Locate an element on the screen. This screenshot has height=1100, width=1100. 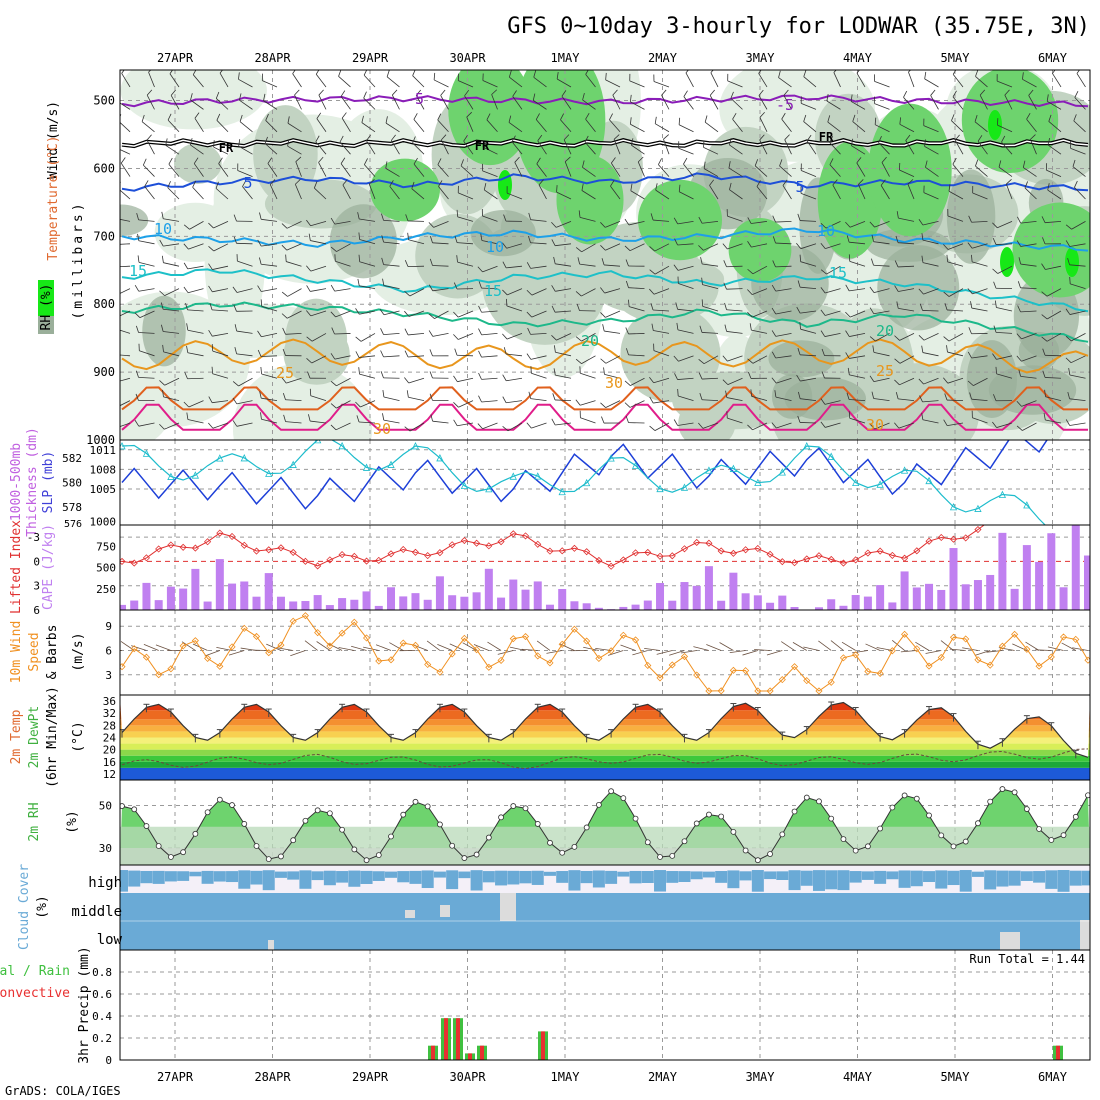
precip-ylabel-unit: 3hr Precip (mm) is located at coordinates (84, 1004).